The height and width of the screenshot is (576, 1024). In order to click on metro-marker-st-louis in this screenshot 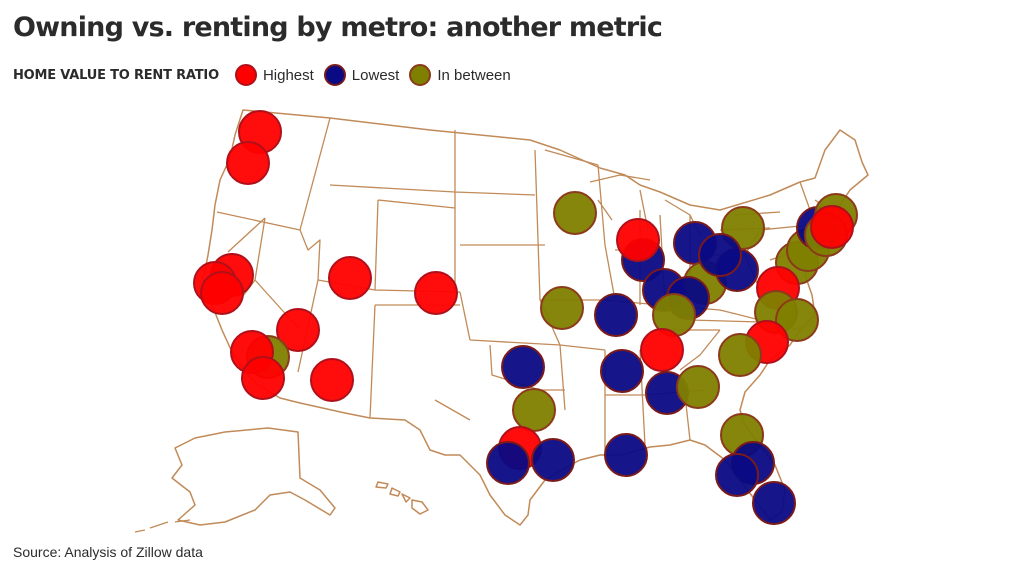, I will do `click(616, 315)`.